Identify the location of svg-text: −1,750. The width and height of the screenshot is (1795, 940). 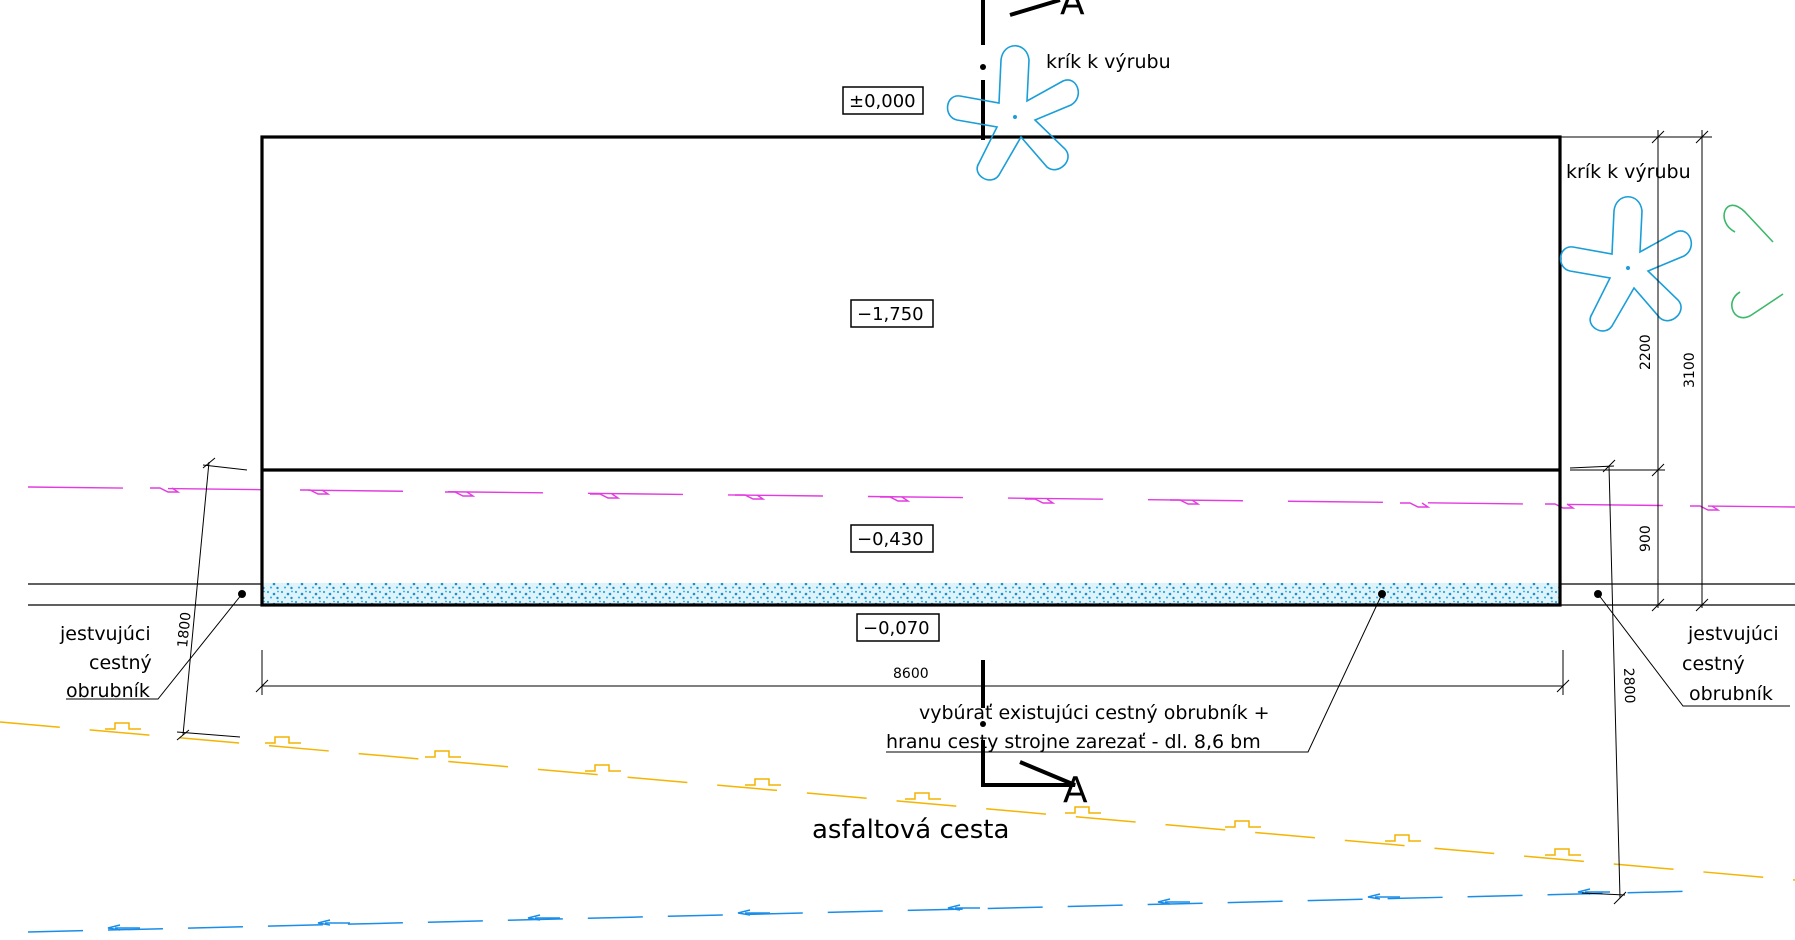
(890, 314).